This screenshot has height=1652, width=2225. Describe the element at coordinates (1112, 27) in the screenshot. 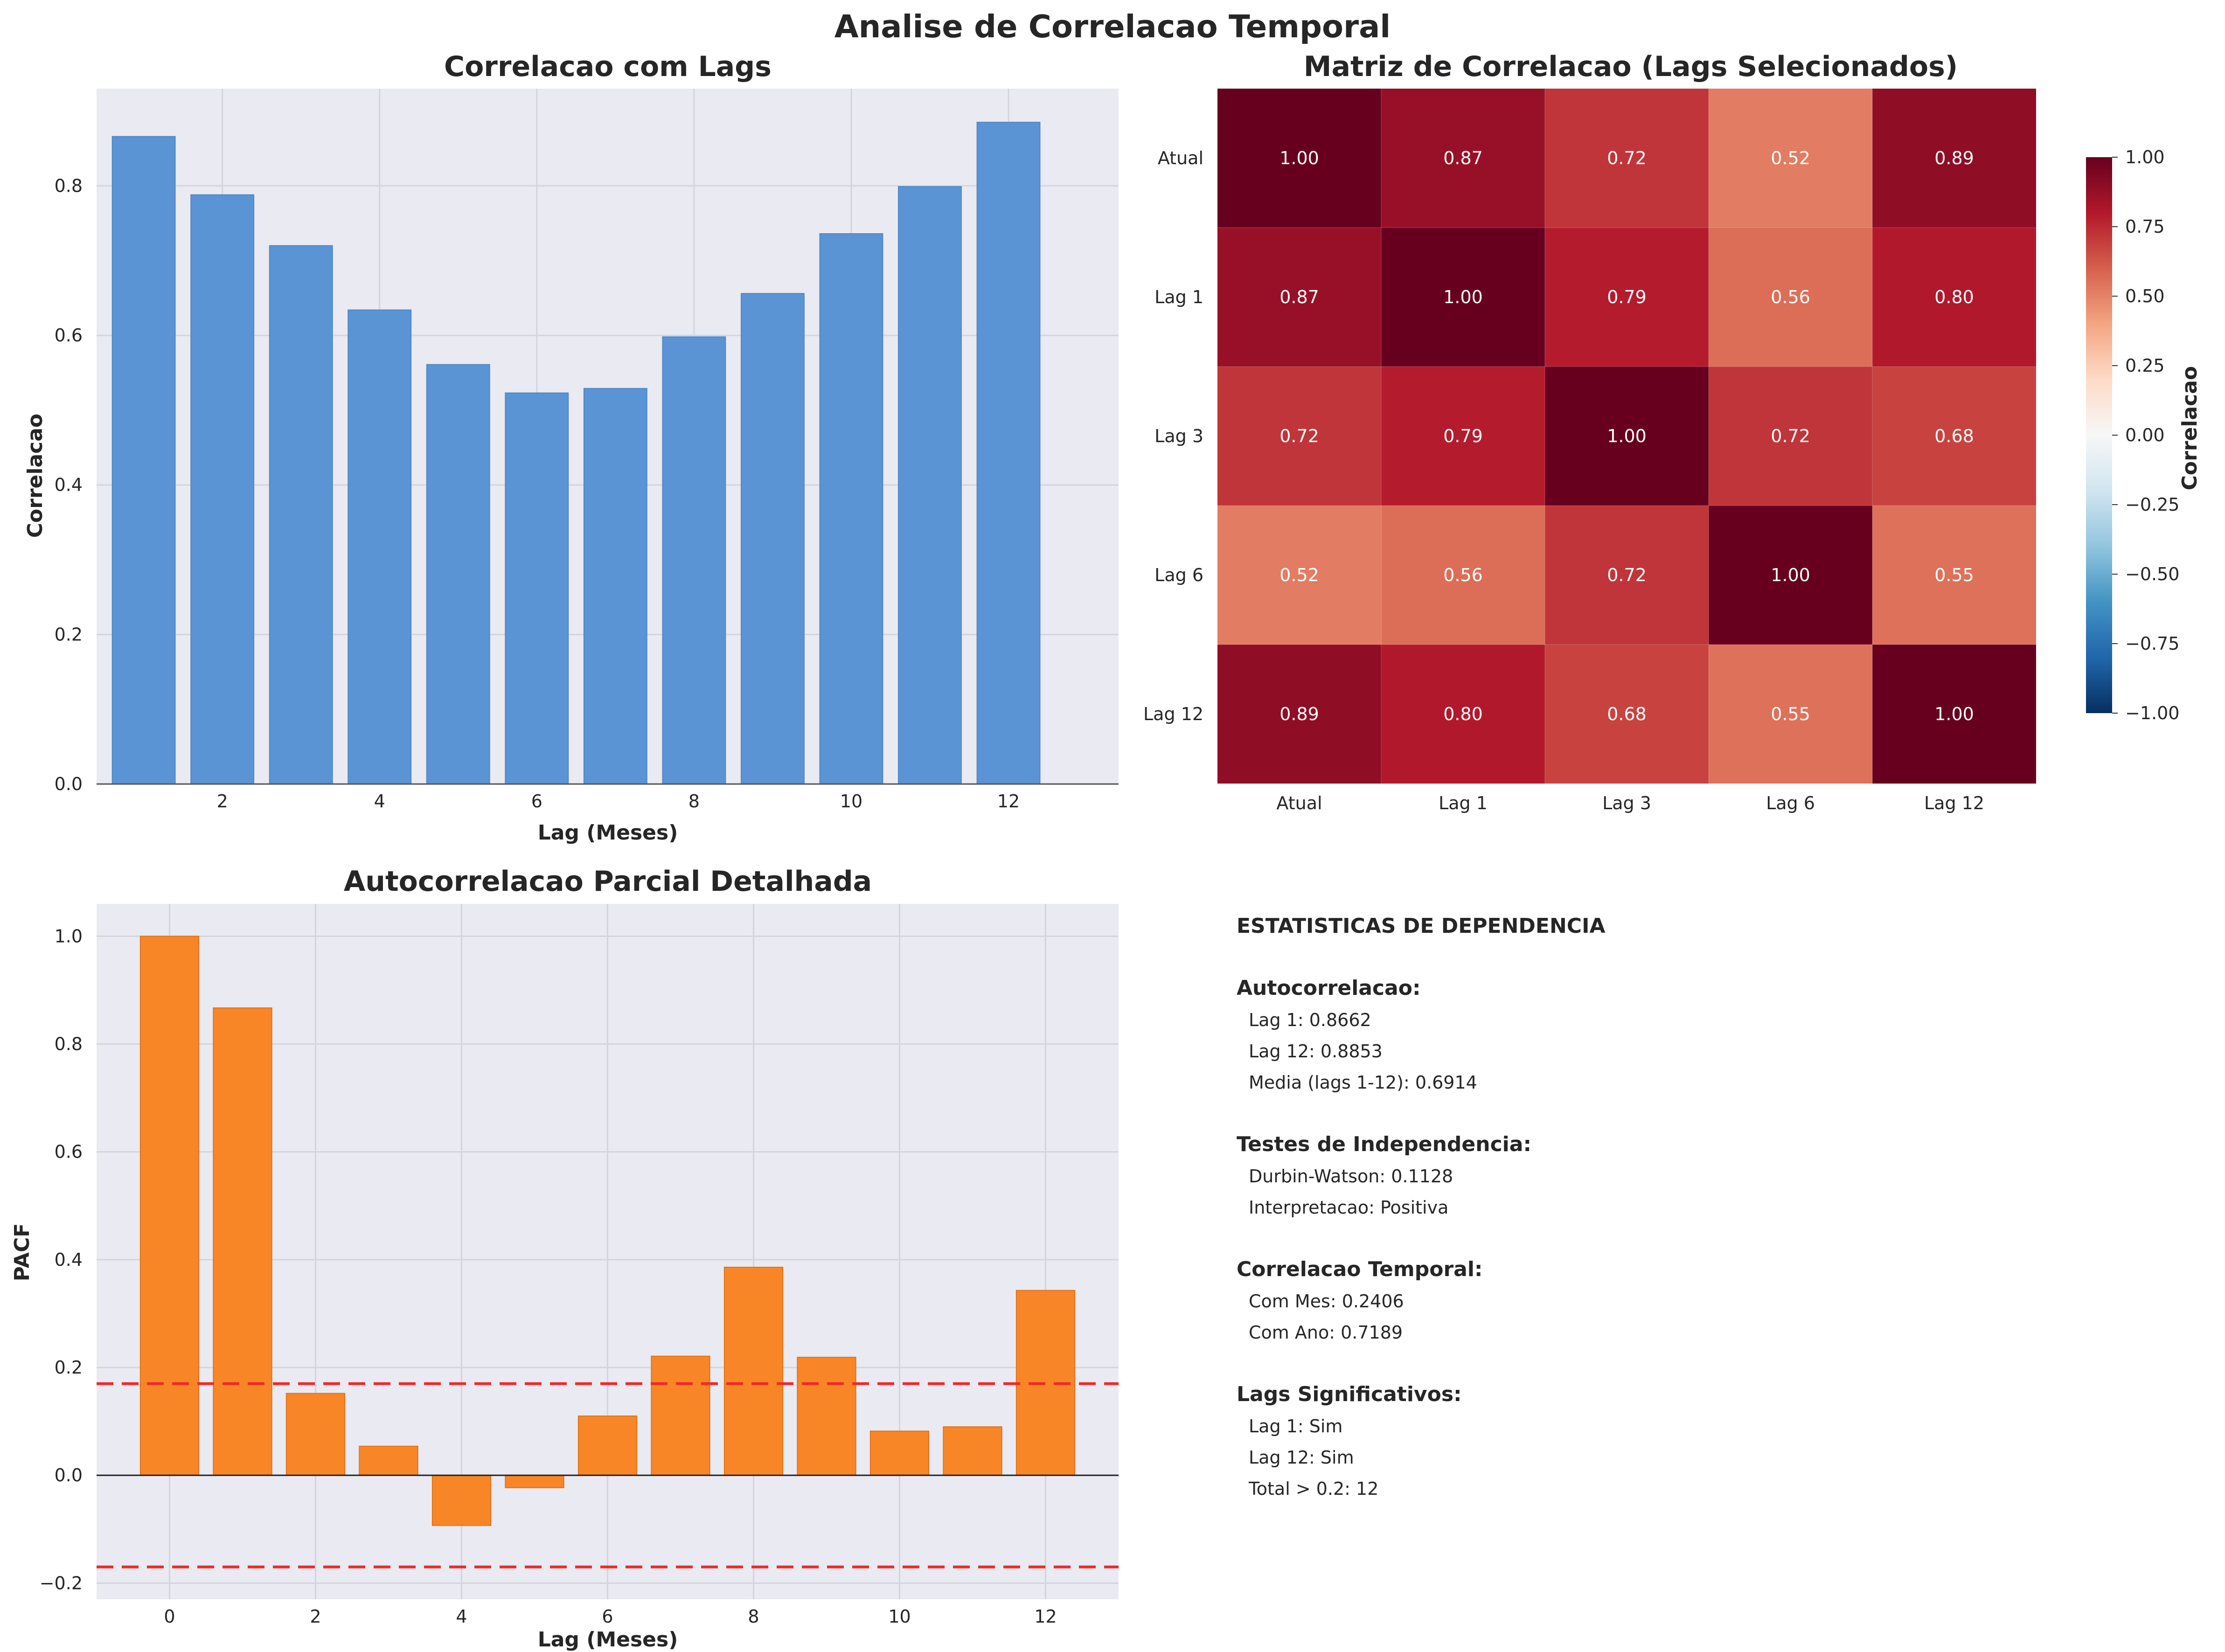

I see `figure-title: Analise de Correlacao Temporal` at that location.